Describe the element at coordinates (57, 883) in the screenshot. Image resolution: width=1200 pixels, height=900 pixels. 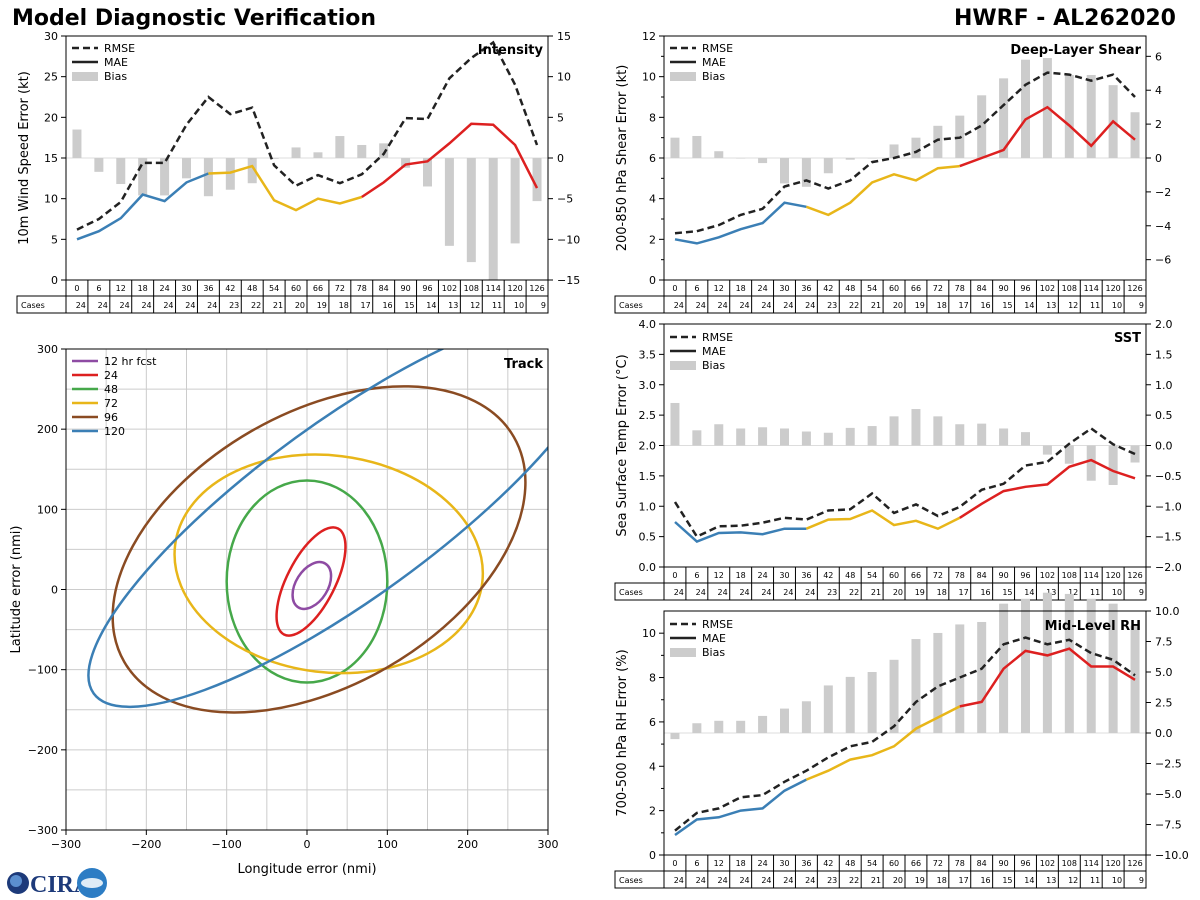
I see `cira-logo: CIRA` at that location.